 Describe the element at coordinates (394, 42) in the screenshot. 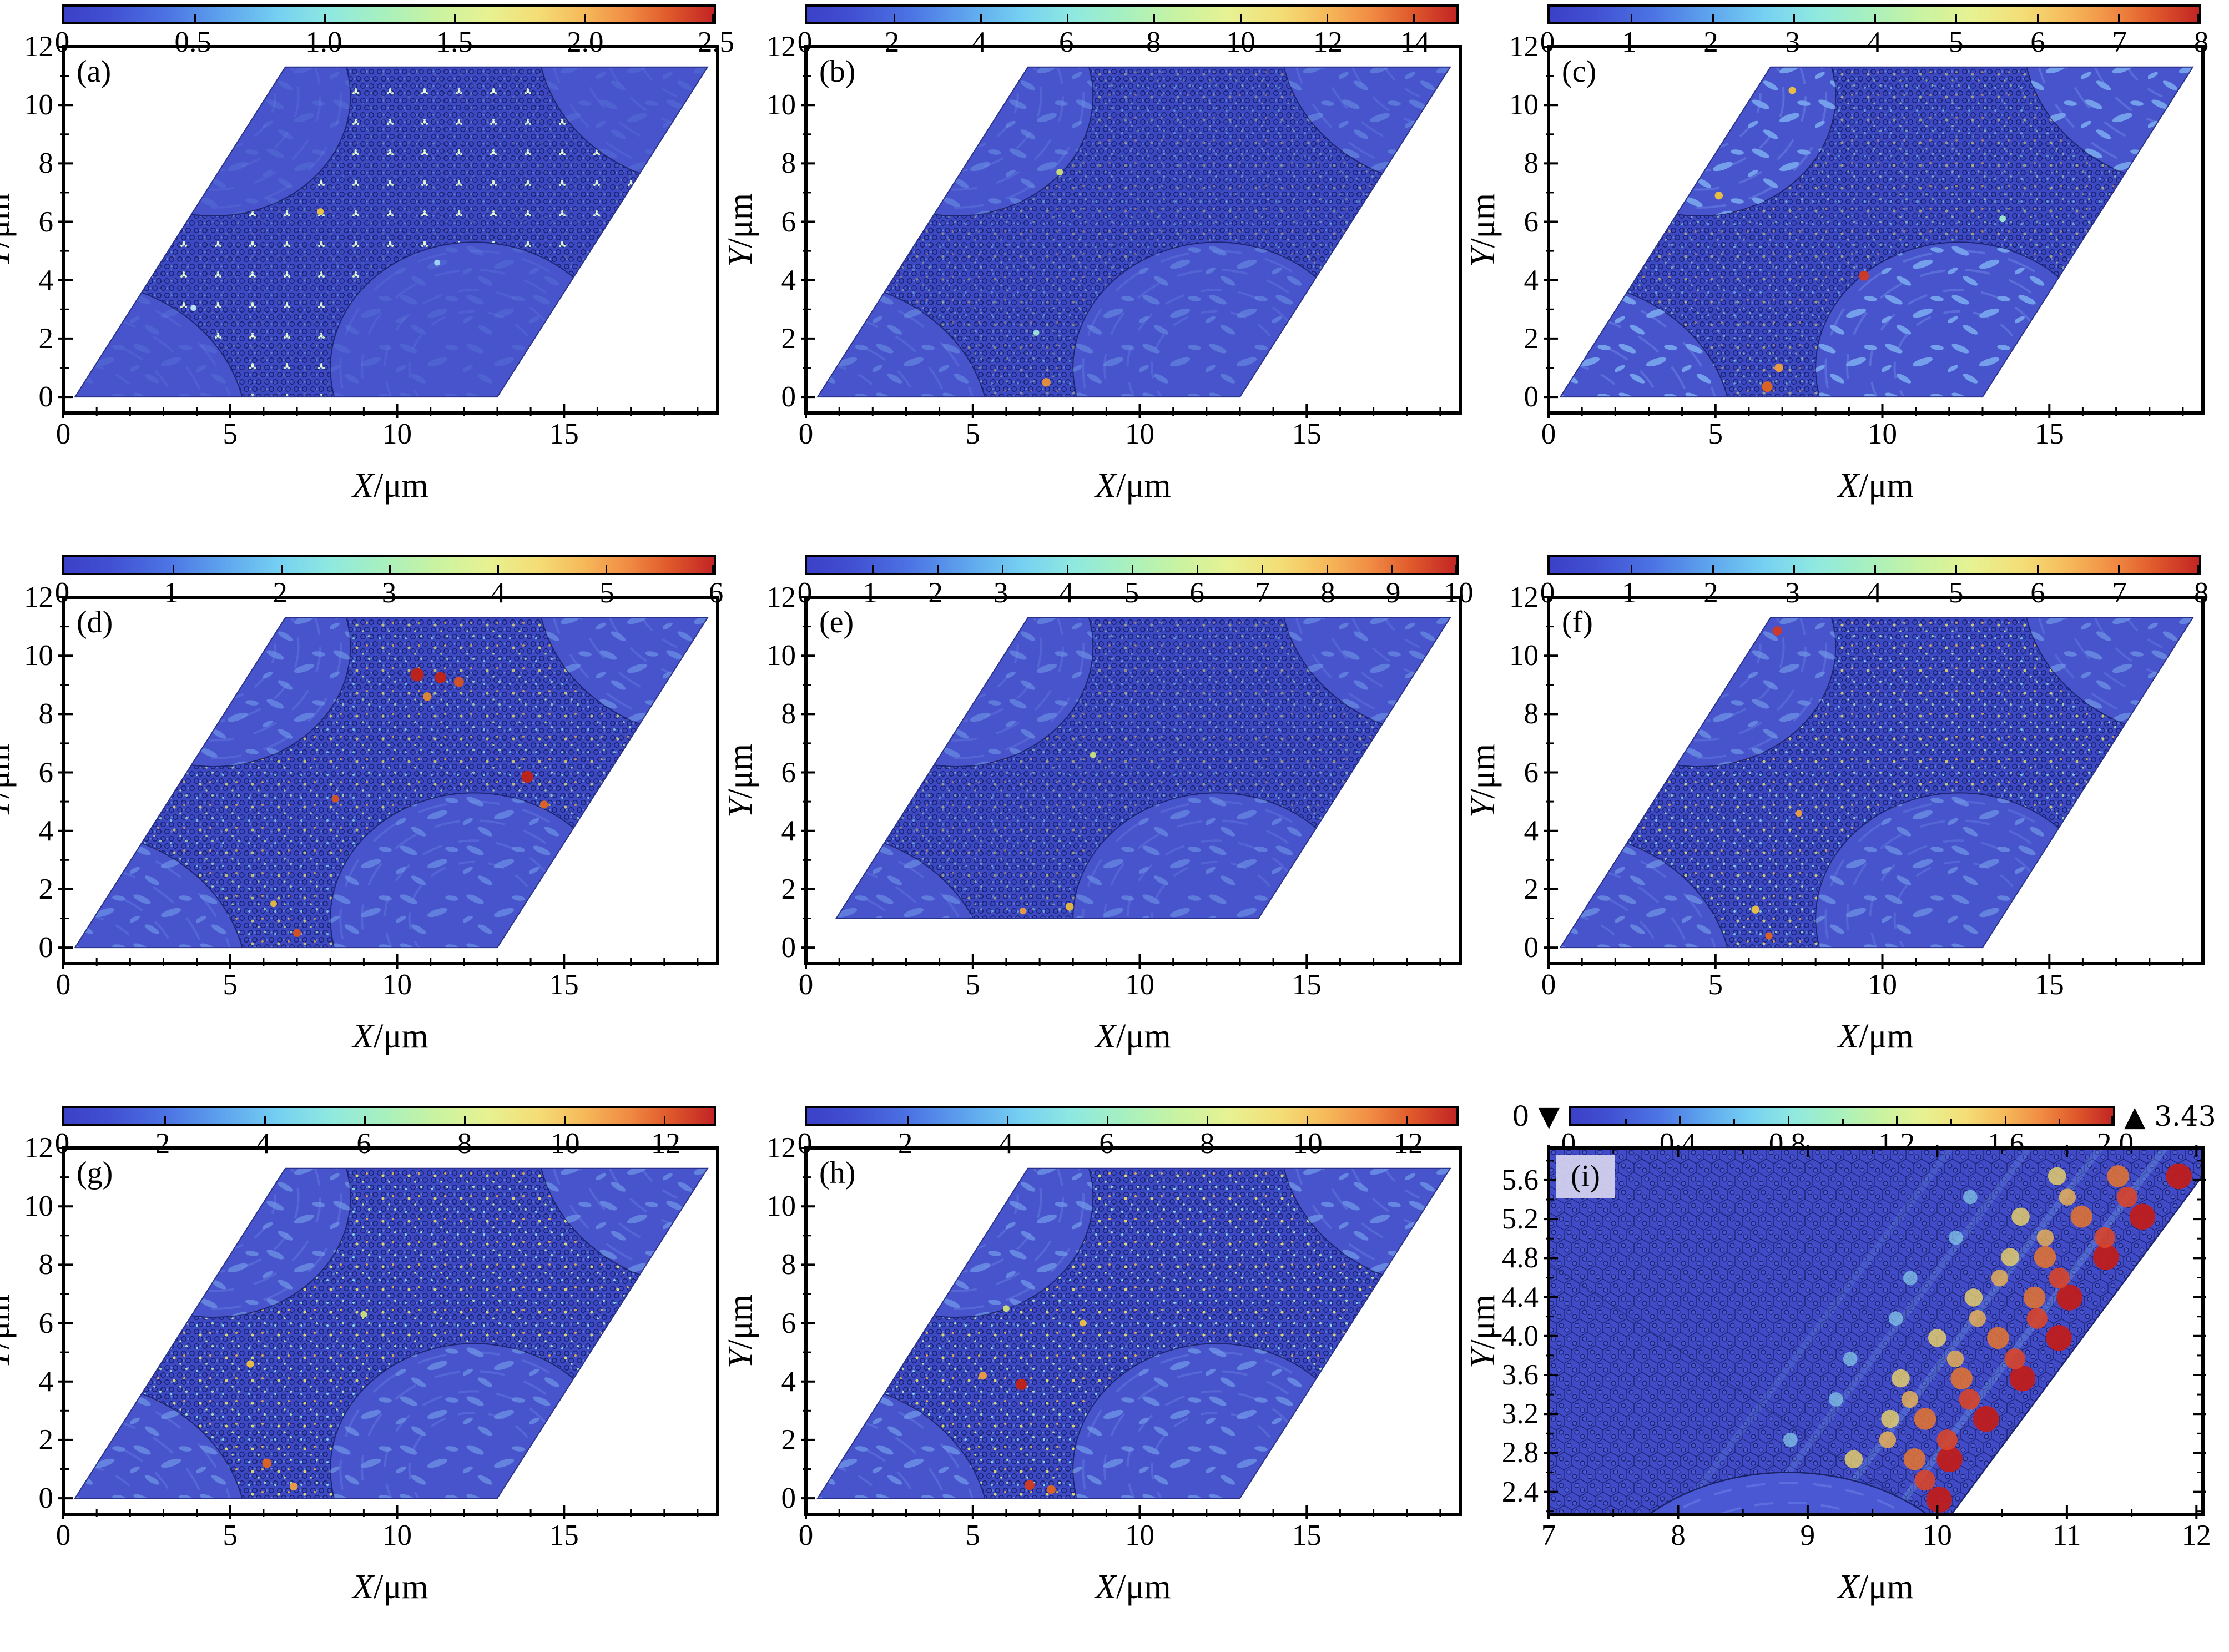

I see `colorbar-tick-labels: 0 0.5 1.0 1.5 2.0 2.5` at that location.